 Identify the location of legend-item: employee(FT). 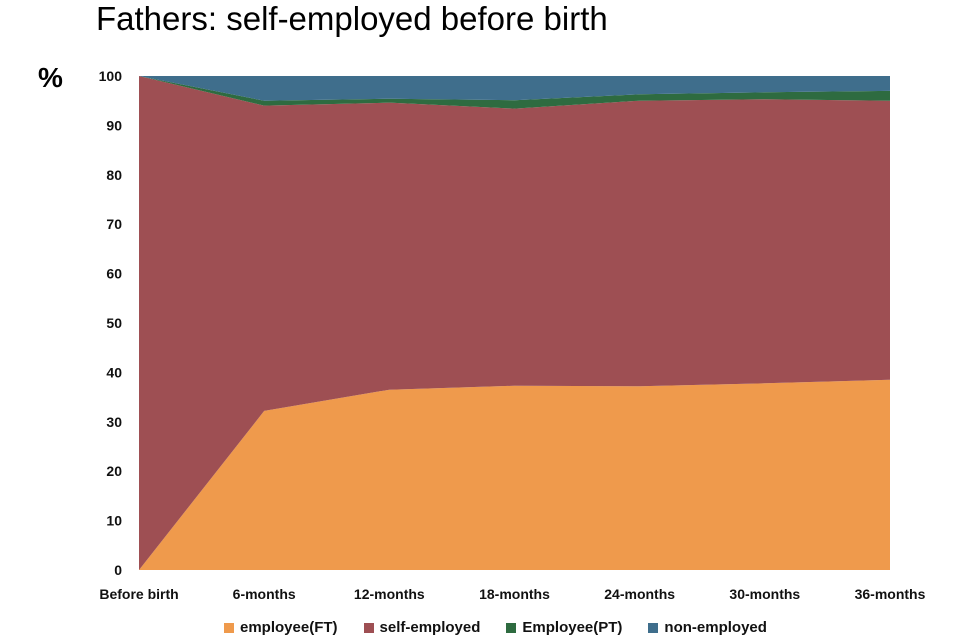
(281, 627).